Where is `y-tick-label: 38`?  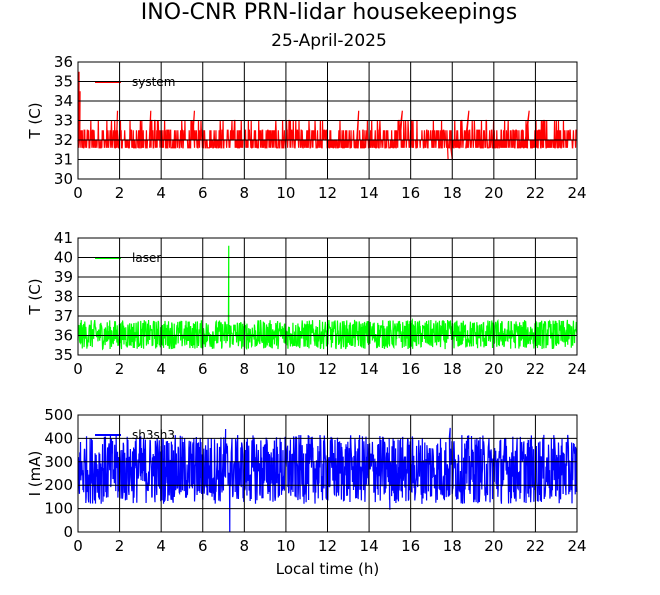
y-tick-label: 38 is located at coordinates (63, 297).